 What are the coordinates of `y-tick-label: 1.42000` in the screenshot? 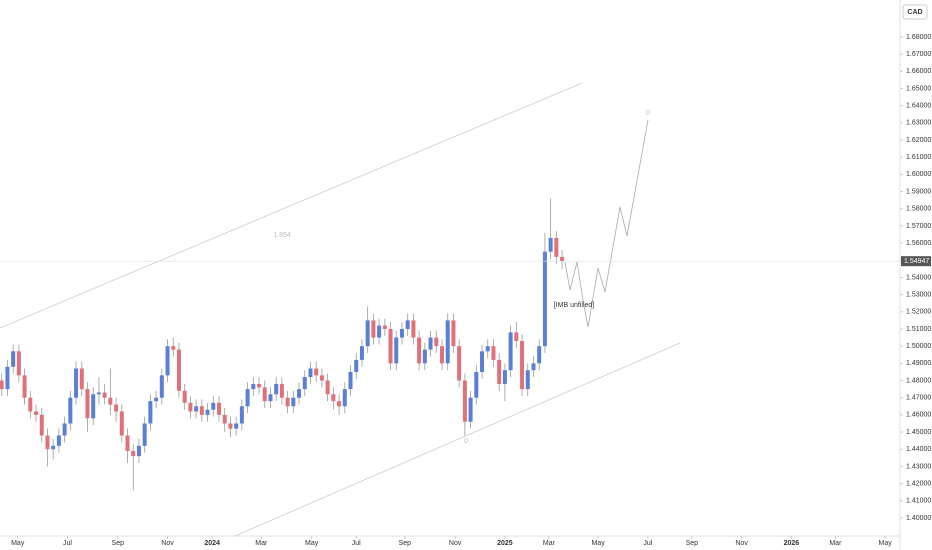 It's located at (918, 483).